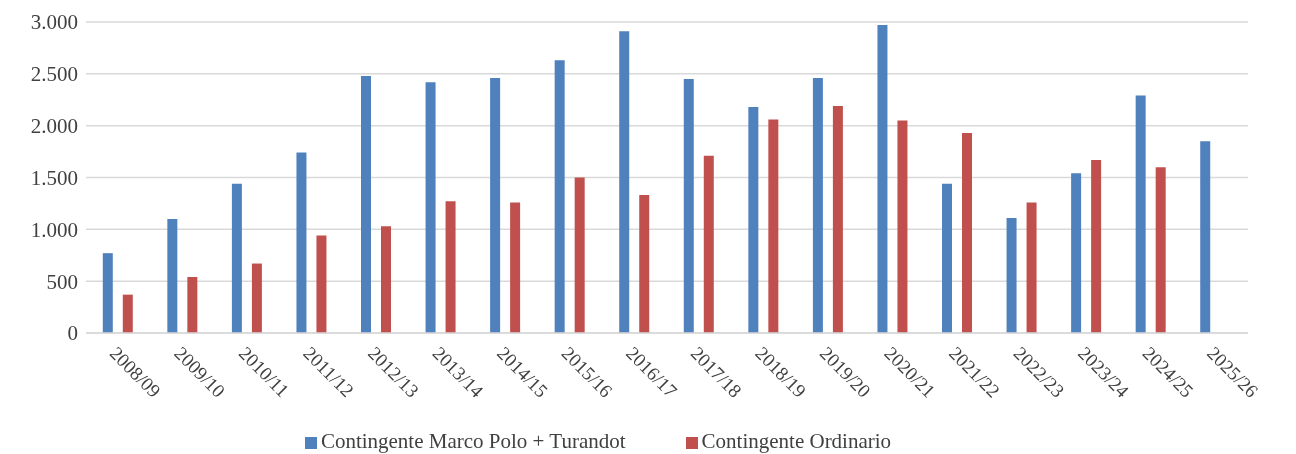 Image resolution: width=1296 pixels, height=454 pixels. I want to click on y-tick-label: 2.500, so click(54, 74).